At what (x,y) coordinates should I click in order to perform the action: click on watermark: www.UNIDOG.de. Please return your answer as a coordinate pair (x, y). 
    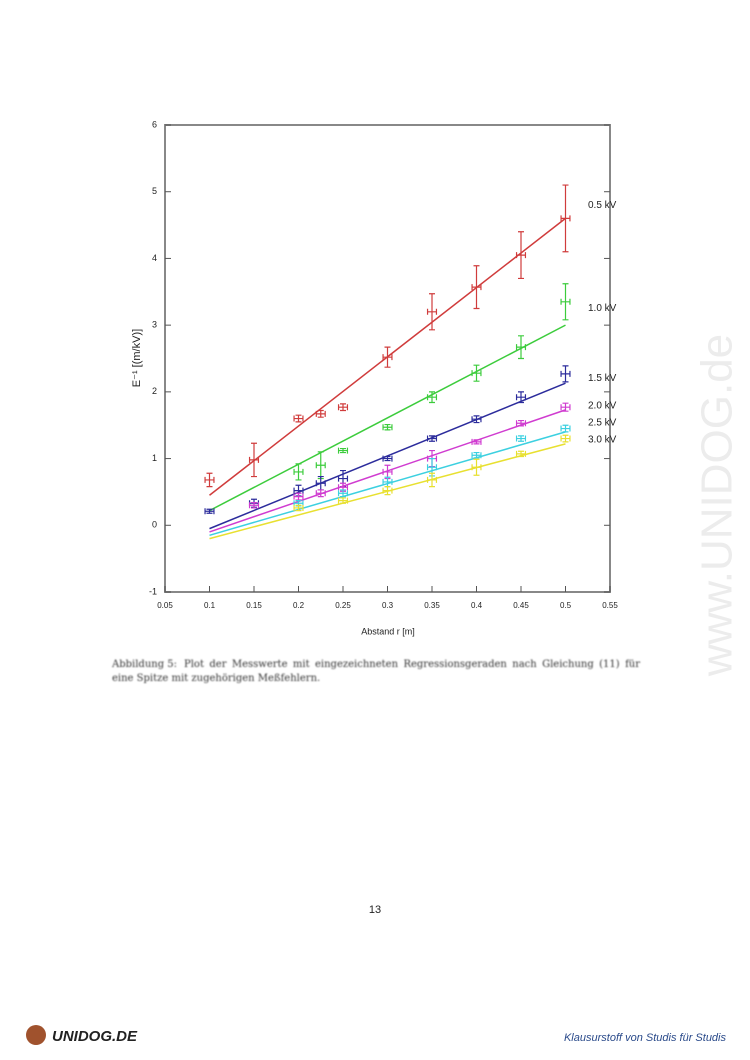
    Looking at the image, I should click on (717, 505).